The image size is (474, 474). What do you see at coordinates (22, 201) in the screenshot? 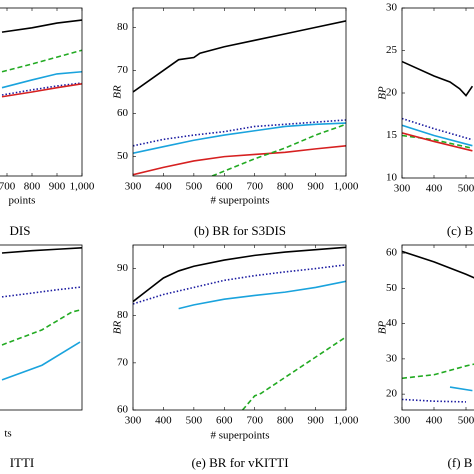
I see `x-axis-label: points` at bounding box center [22, 201].